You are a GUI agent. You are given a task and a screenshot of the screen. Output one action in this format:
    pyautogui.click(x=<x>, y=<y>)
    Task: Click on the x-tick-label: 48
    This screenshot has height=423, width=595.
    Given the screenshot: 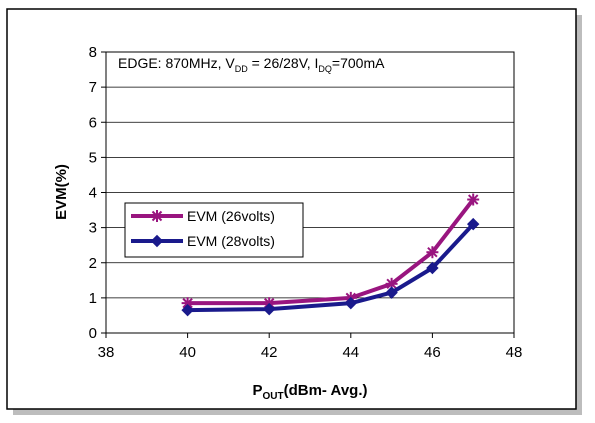 What is the action you would take?
    pyautogui.click(x=514, y=352)
    